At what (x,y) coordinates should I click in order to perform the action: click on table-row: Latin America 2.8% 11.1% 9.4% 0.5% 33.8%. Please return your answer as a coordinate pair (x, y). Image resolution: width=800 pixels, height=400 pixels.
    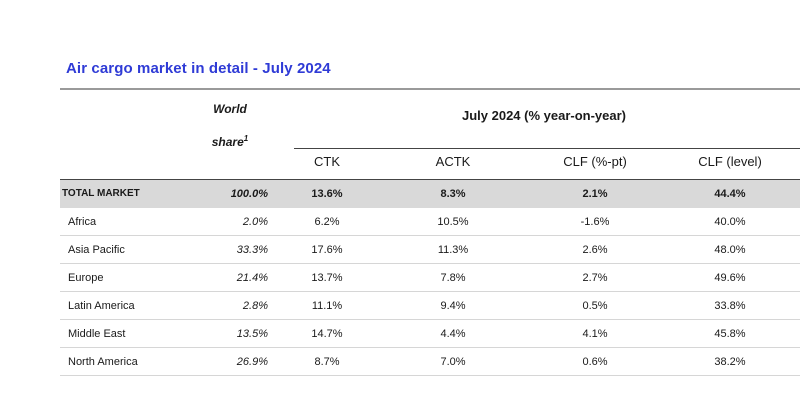
    Looking at the image, I should click on (430, 306).